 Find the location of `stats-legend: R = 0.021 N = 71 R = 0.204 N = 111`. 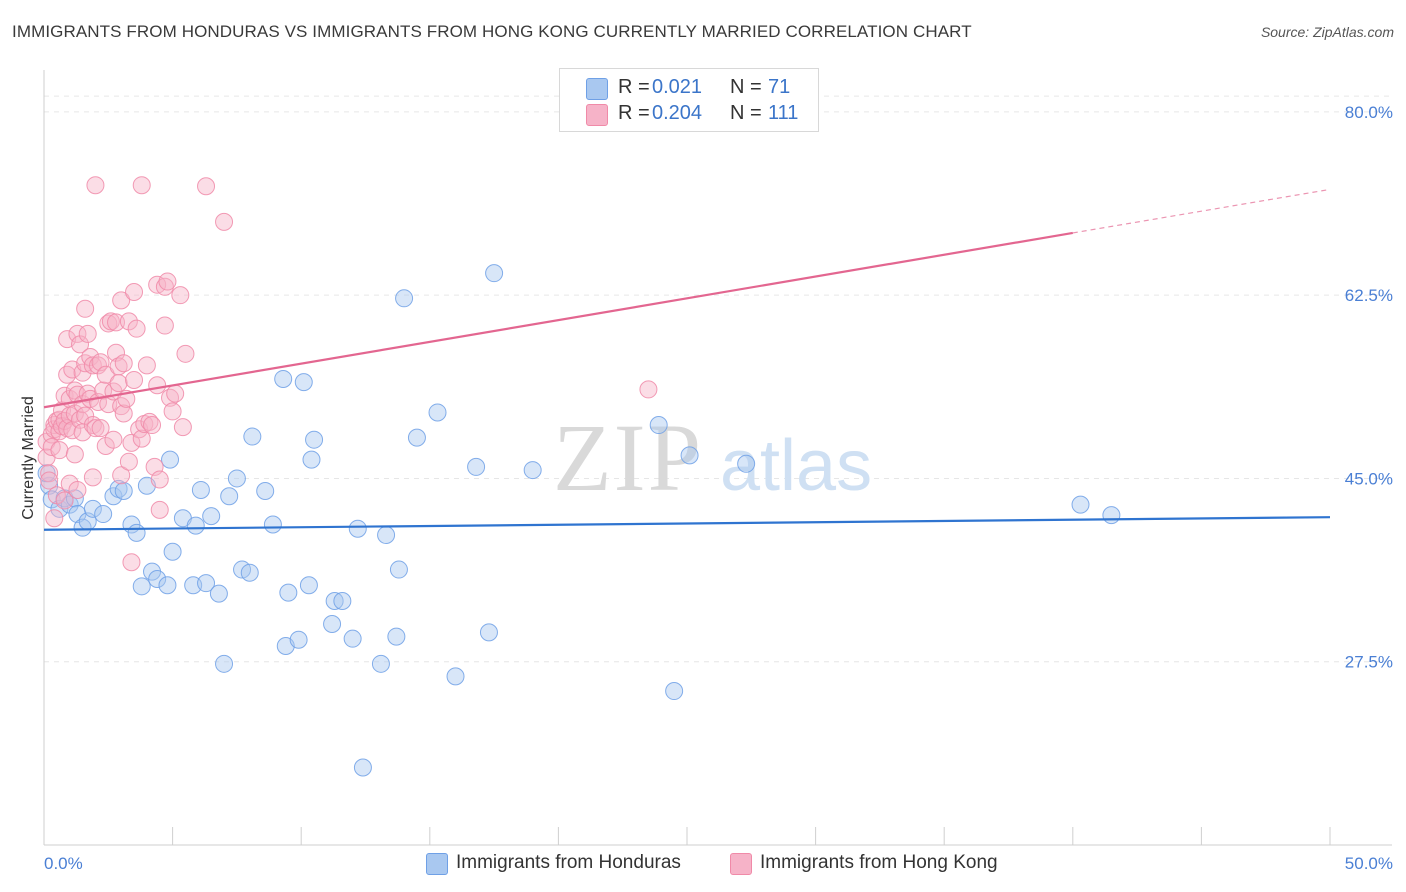

stats-legend: R = 0.021 N = 71 R = 0.204 N = 111 is located at coordinates (689, 100).